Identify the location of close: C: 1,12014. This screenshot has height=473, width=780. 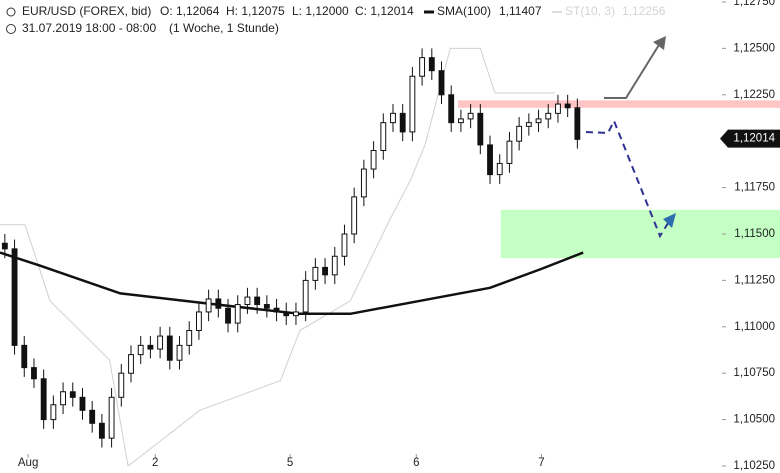
(384, 11).